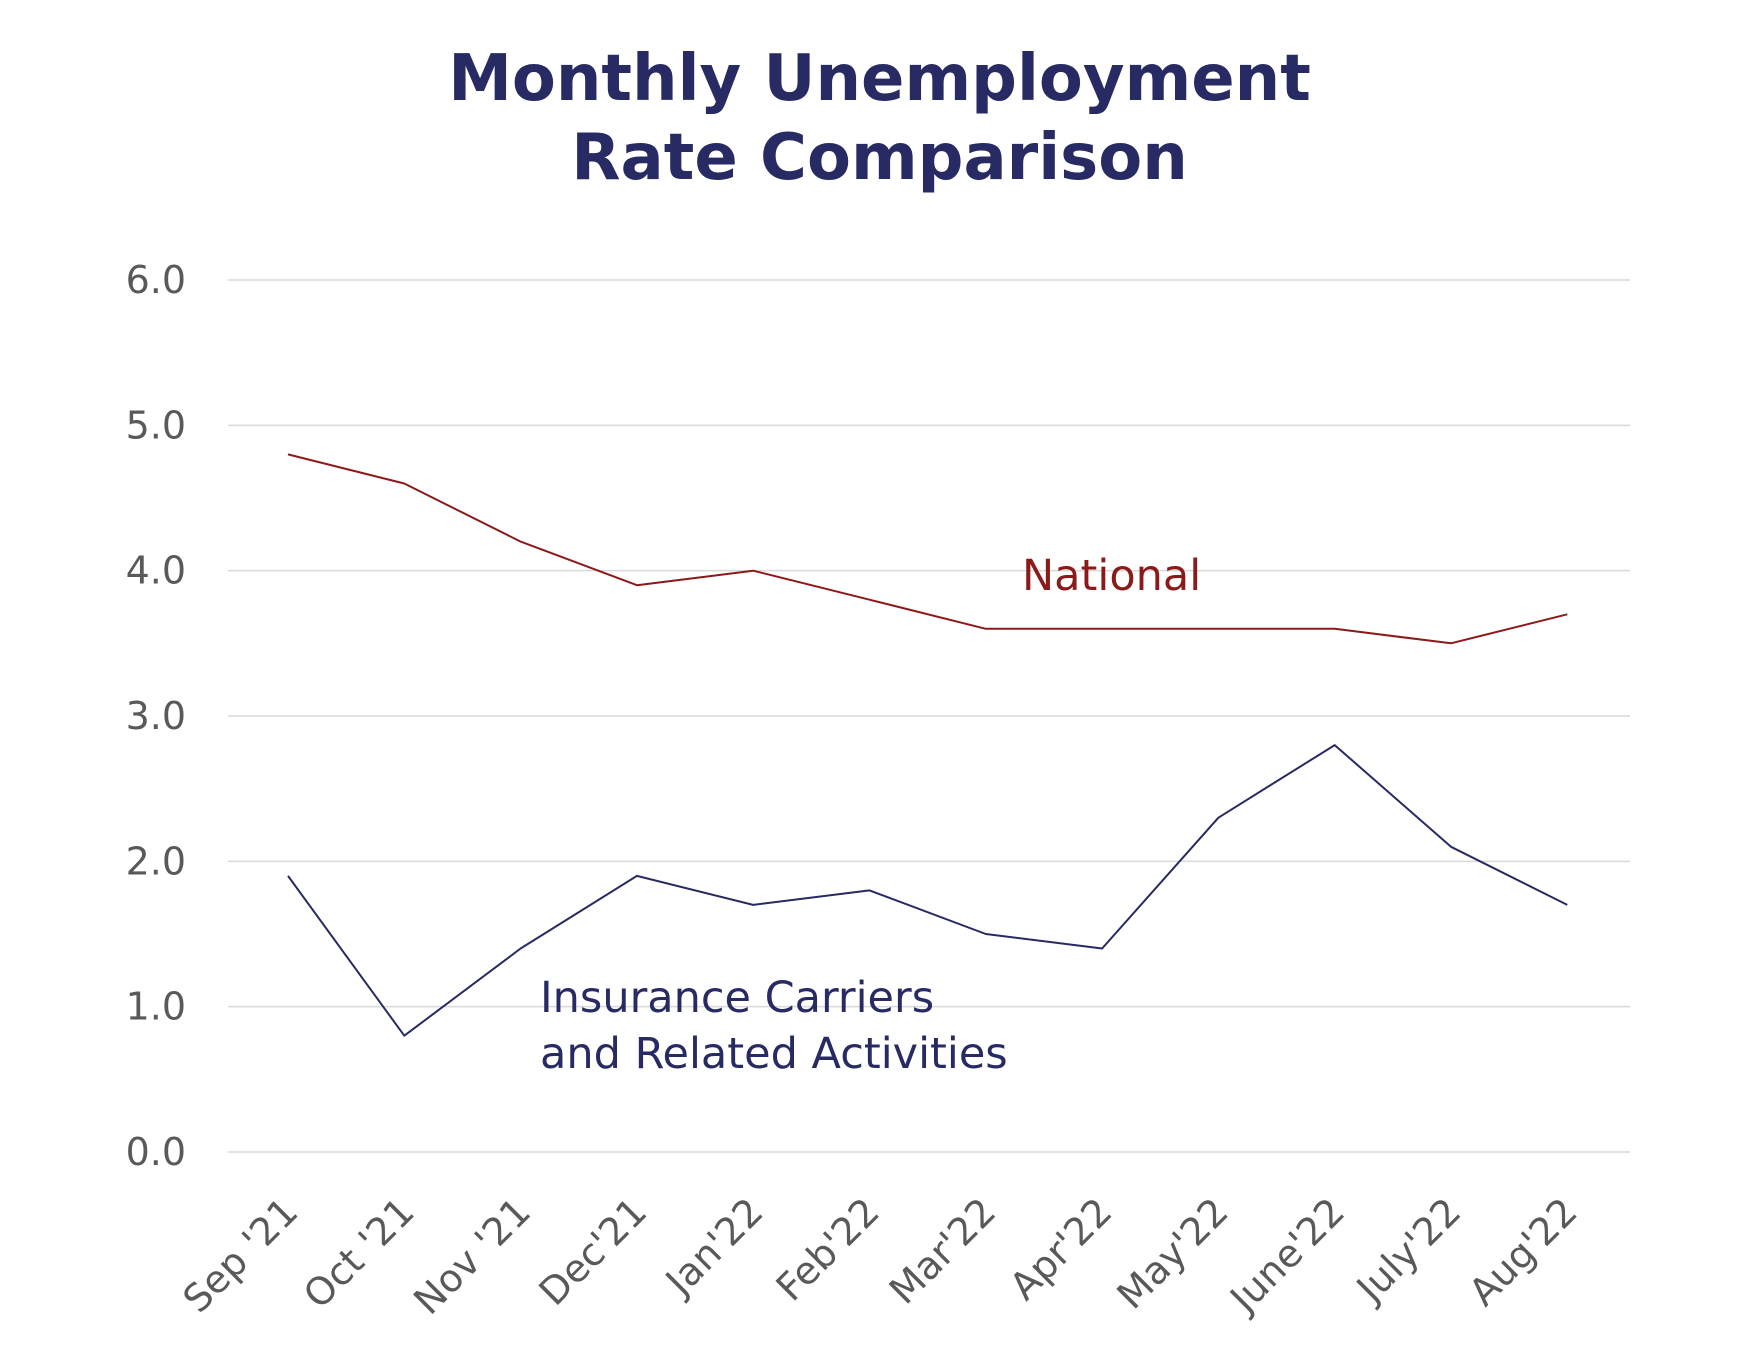 This screenshot has height=1355, width=1759. What do you see at coordinates (156, 1152) in the screenshot?
I see `y-tick-label: 0.0` at bounding box center [156, 1152].